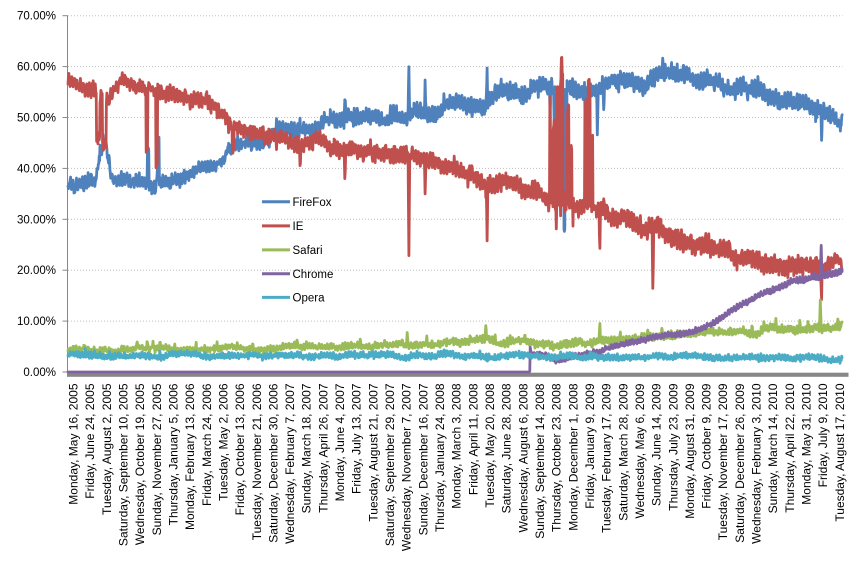 The height and width of the screenshot is (586, 858). Describe the element at coordinates (340, 442) in the screenshot. I see `svg-text: Monday, June 4, 2007` at that location.